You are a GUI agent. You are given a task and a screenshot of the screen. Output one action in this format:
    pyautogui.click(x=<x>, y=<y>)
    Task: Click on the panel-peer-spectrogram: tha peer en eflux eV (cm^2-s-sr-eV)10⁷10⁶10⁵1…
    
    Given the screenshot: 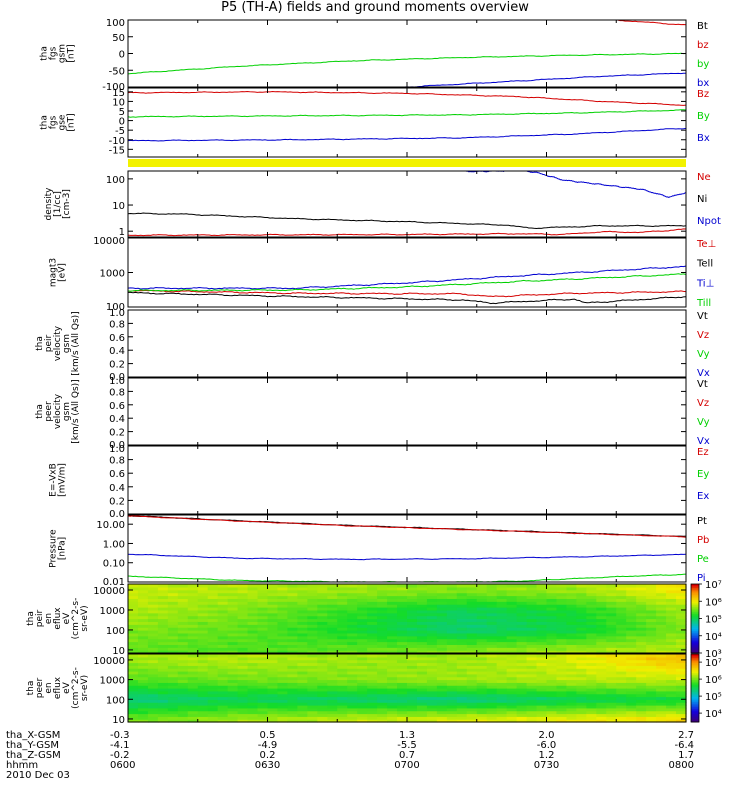 What is the action you would take?
    pyautogui.click(x=374, y=689)
    